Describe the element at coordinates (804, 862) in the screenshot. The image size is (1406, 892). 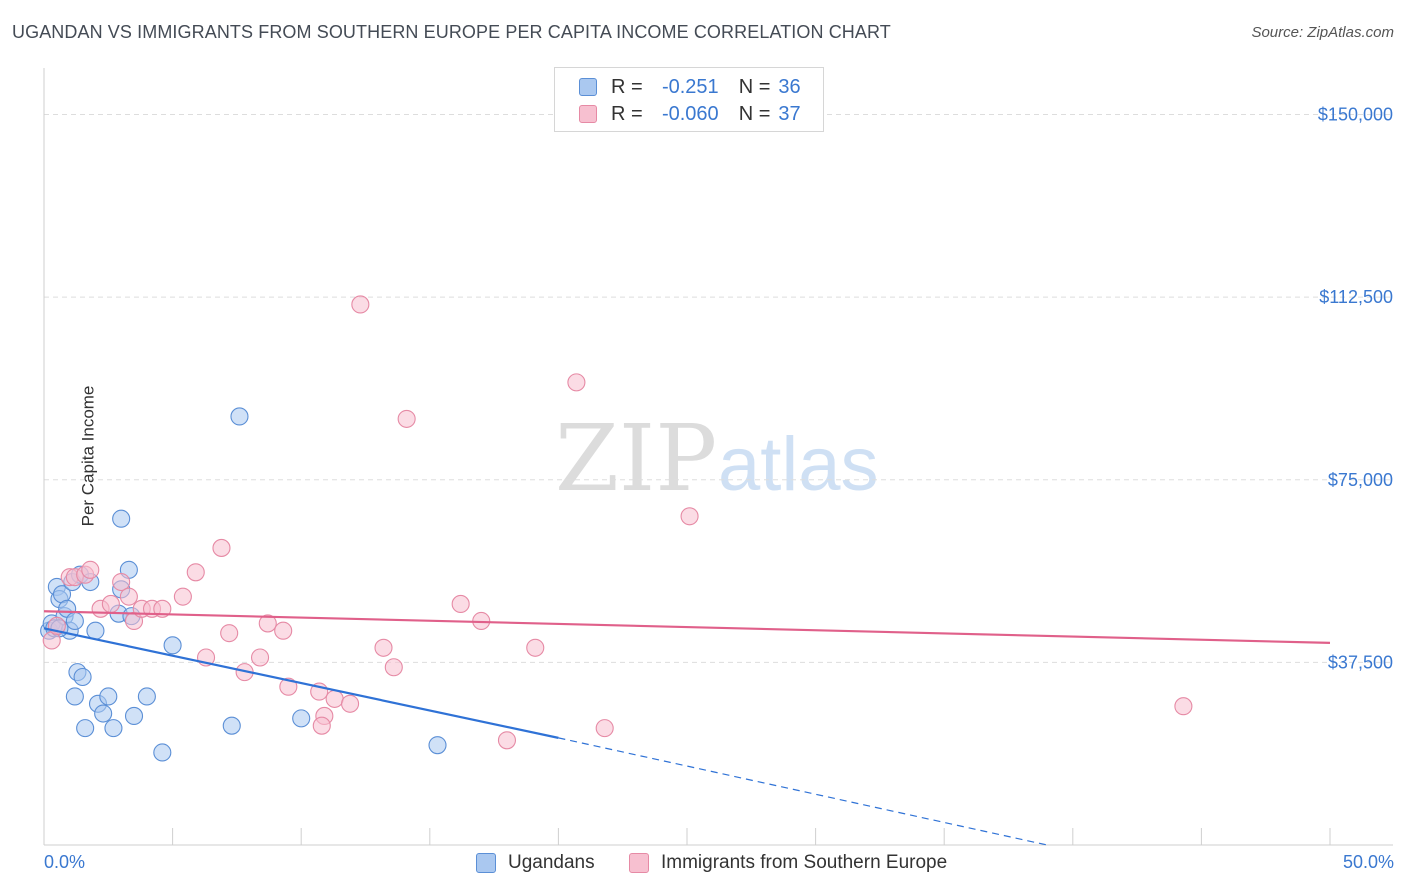
I see `bottom-legend-label: Immigrants from Southern Europe` at that location.